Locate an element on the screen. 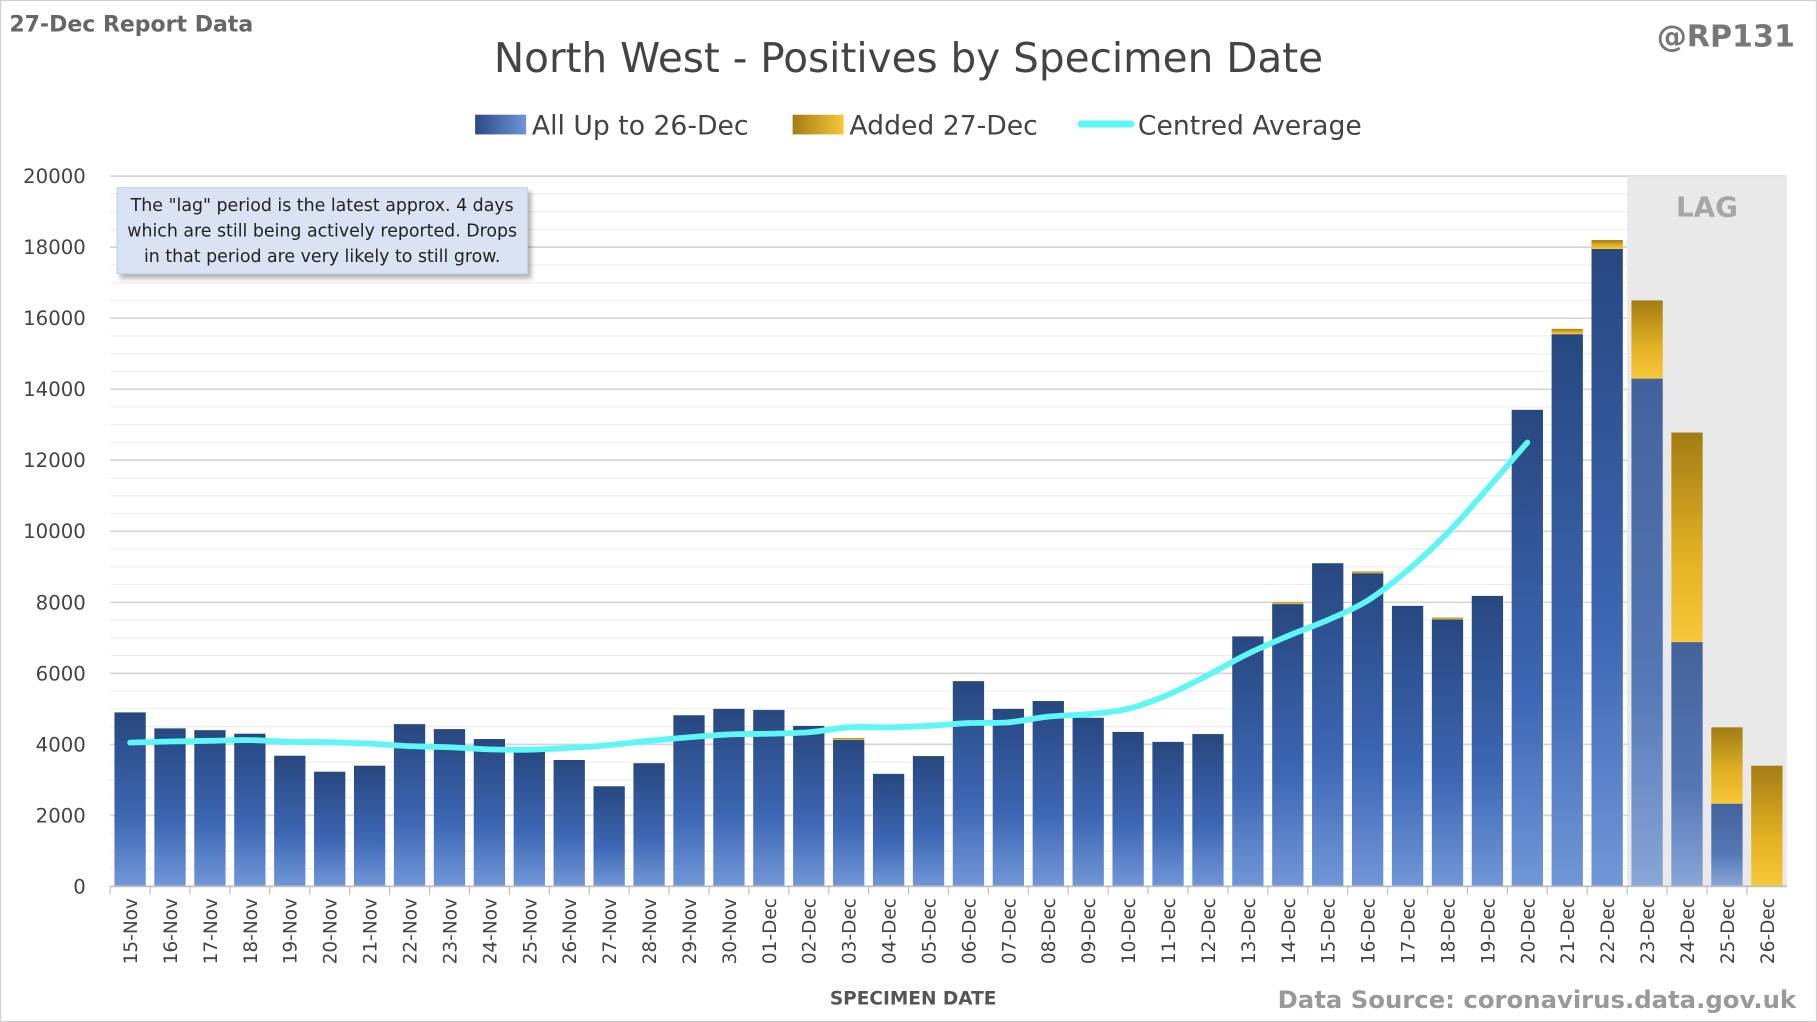  x-tick-label: 18-Dec is located at coordinates (1448, 931).